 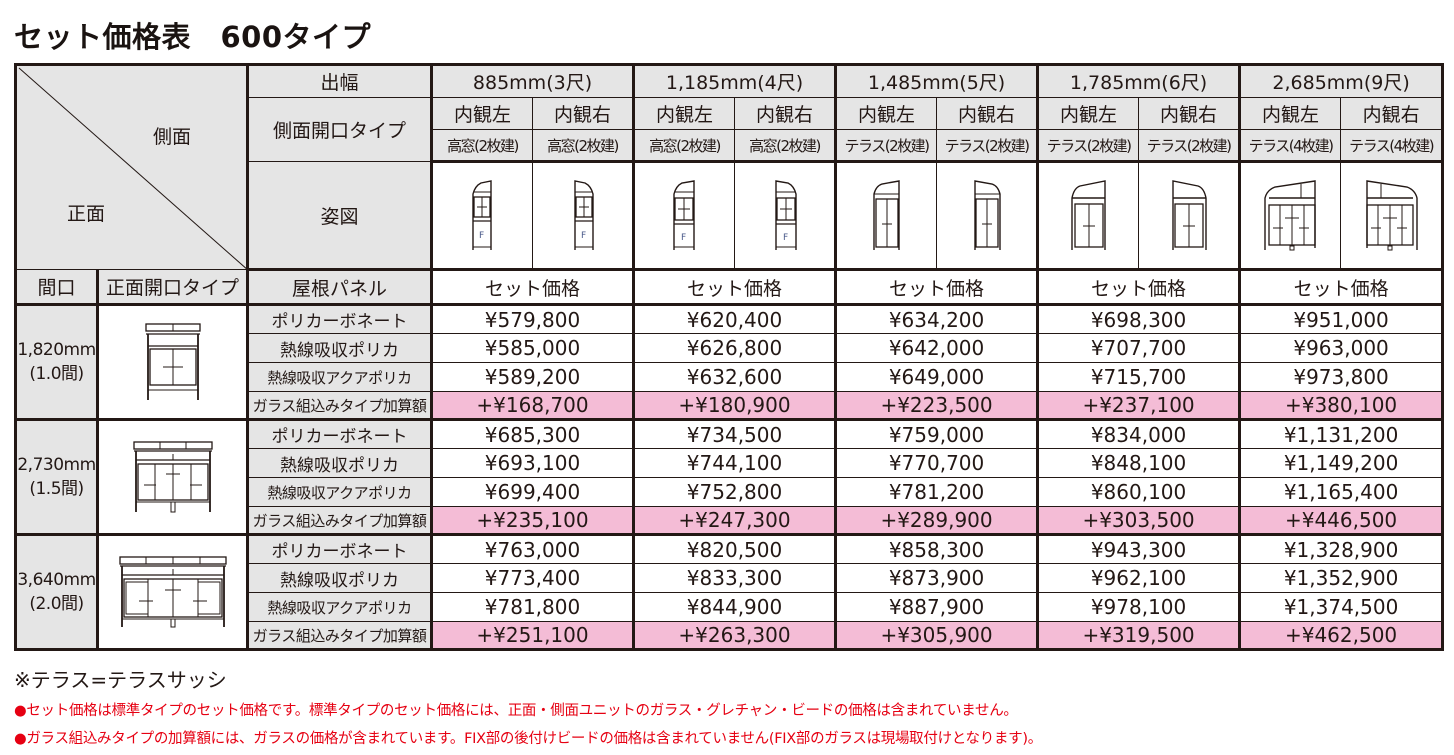 What do you see at coordinates (735, 521) in the screenshot?
I see `glass-addon-price: +¥247,300` at bounding box center [735, 521].